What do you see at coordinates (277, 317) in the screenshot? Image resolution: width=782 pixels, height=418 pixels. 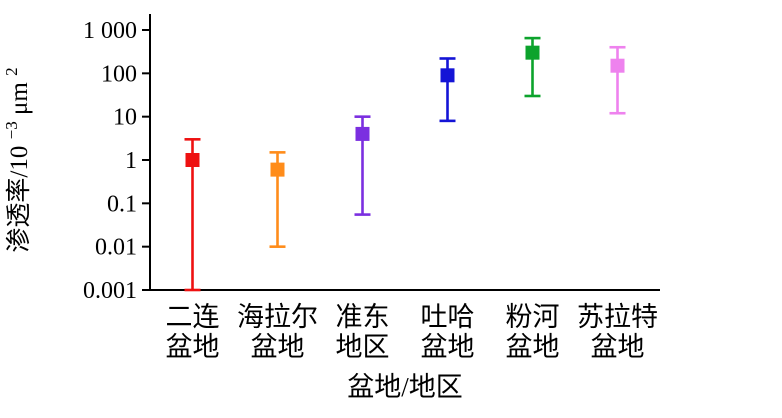 I see `x-category-label: 海拉尔` at bounding box center [277, 317].